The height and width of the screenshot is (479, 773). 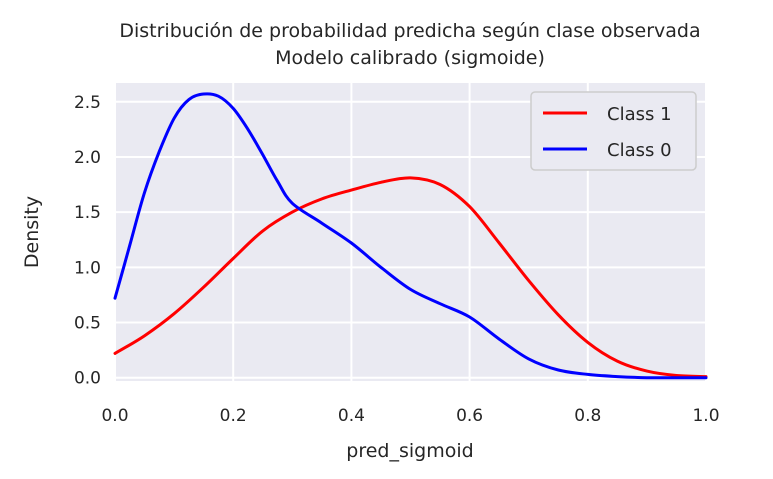 What do you see at coordinates (409, 451) in the screenshot?
I see `x-axis-label: pred_sigmoid` at bounding box center [409, 451].